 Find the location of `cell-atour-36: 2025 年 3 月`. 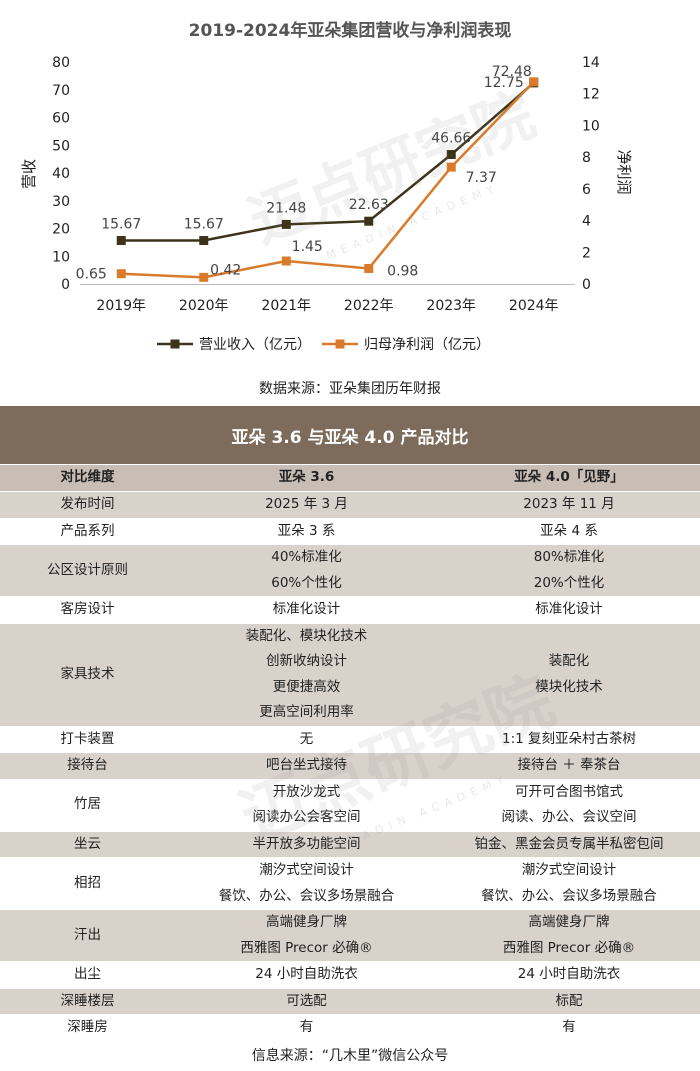

cell-atour-36: 2025 年 3 月 is located at coordinates (306, 504).